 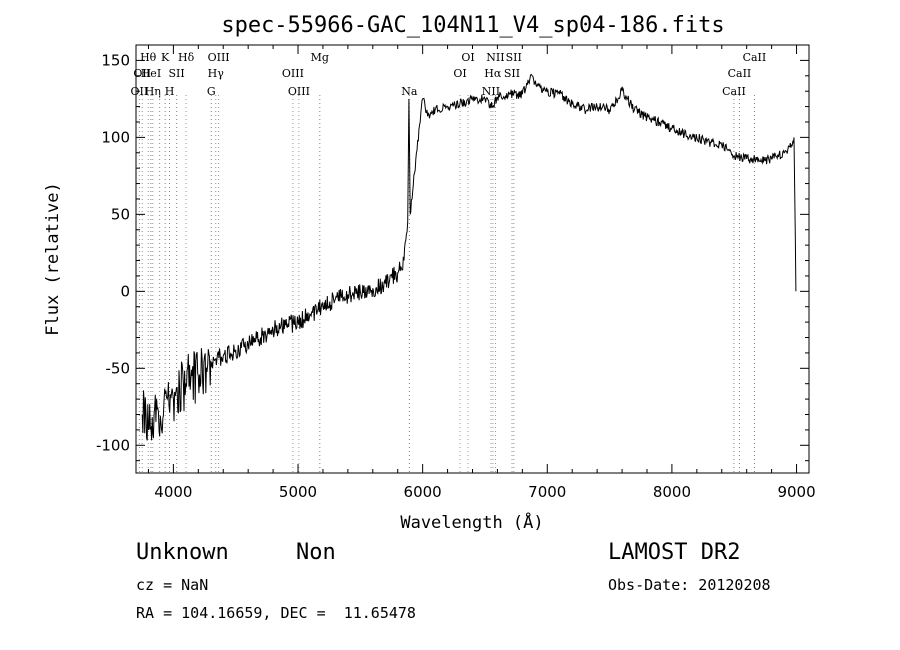 What do you see at coordinates (672, 492) in the screenshot?
I see `x-tick-label: 8000` at bounding box center [672, 492].